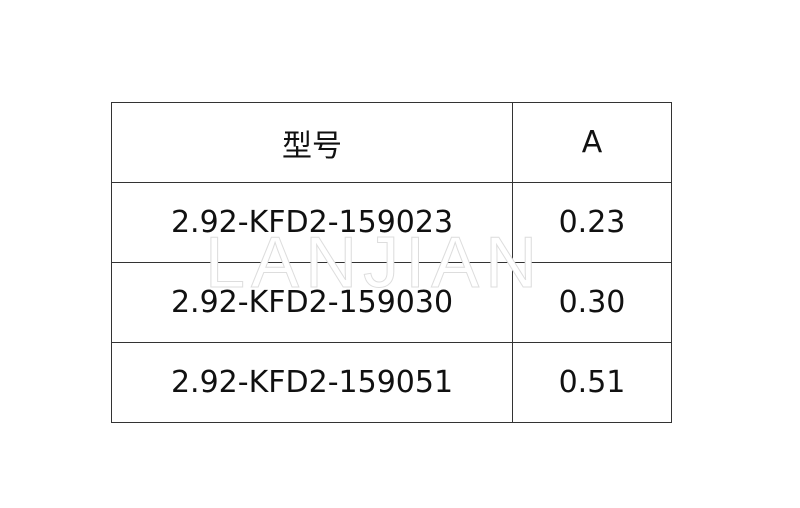 Image resolution: width=800 pixels, height=508 pixels. What do you see at coordinates (592, 382) in the screenshot?
I see `cell-a: 0.51` at bounding box center [592, 382].